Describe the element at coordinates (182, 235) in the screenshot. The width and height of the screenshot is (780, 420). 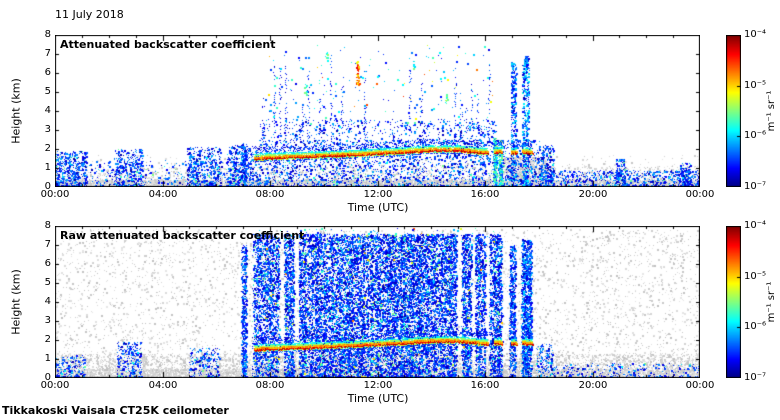
I see `panel-title-raw: Raw attenuated backscatter coefficient` at that location.